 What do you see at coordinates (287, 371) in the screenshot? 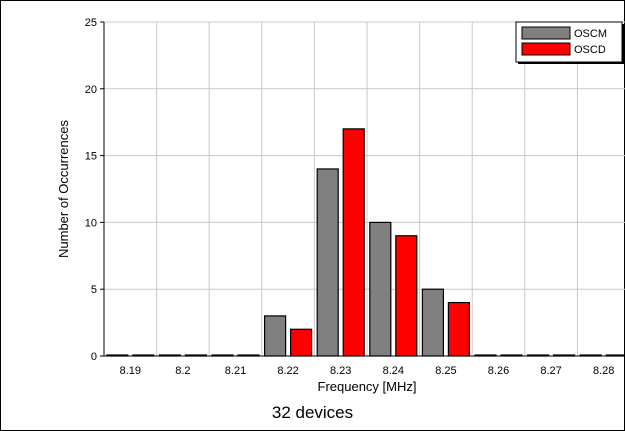
I see `x-tick-label: 8.22` at bounding box center [287, 371].